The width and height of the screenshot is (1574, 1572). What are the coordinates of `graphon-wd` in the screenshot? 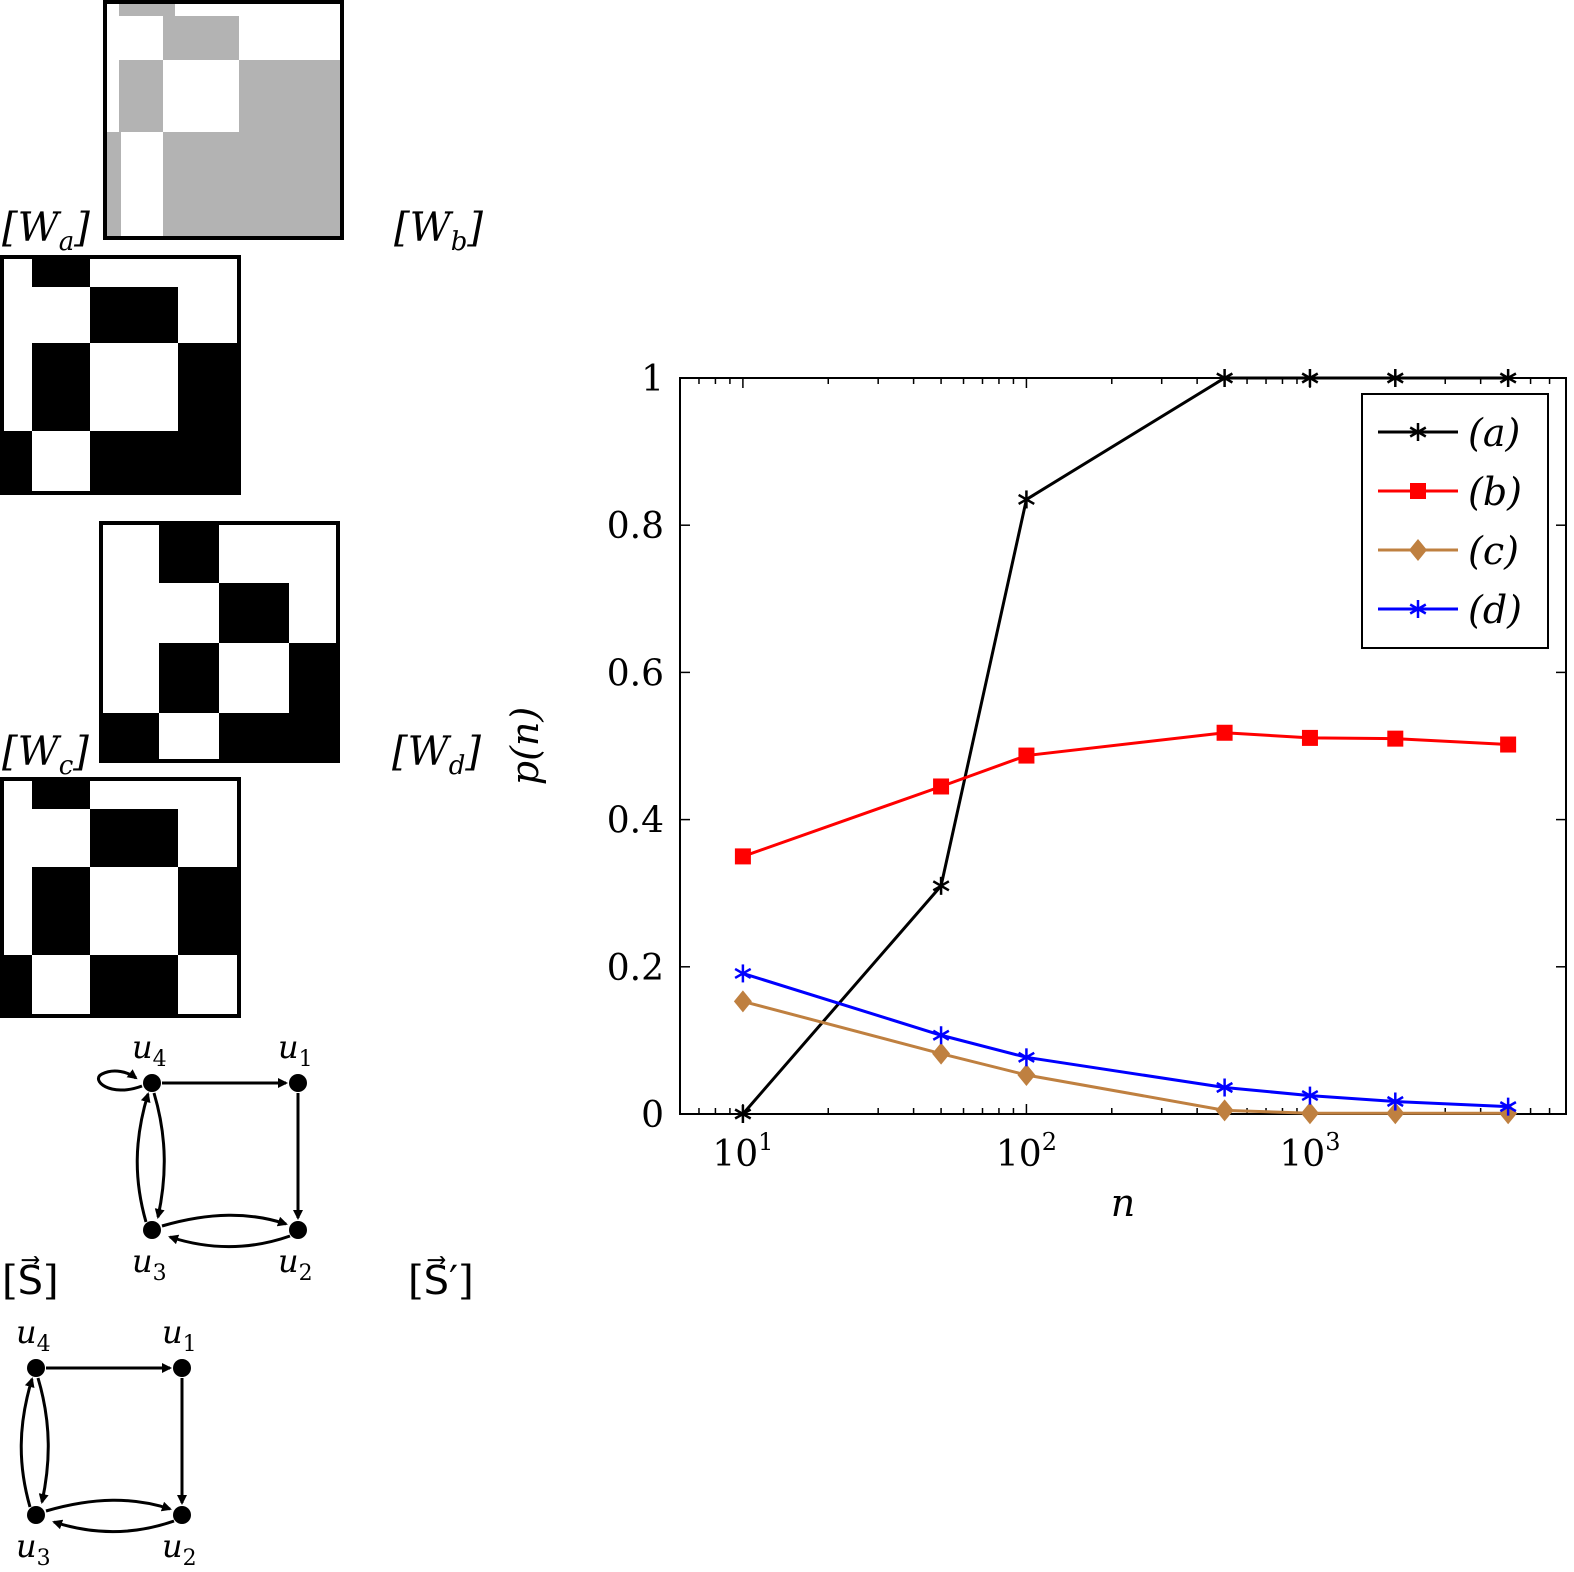 It's located at (219, 642).